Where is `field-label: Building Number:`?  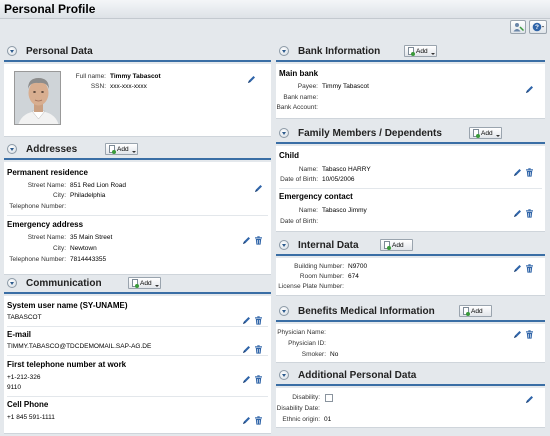
field-label: Building Number: is located at coordinates (319, 266).